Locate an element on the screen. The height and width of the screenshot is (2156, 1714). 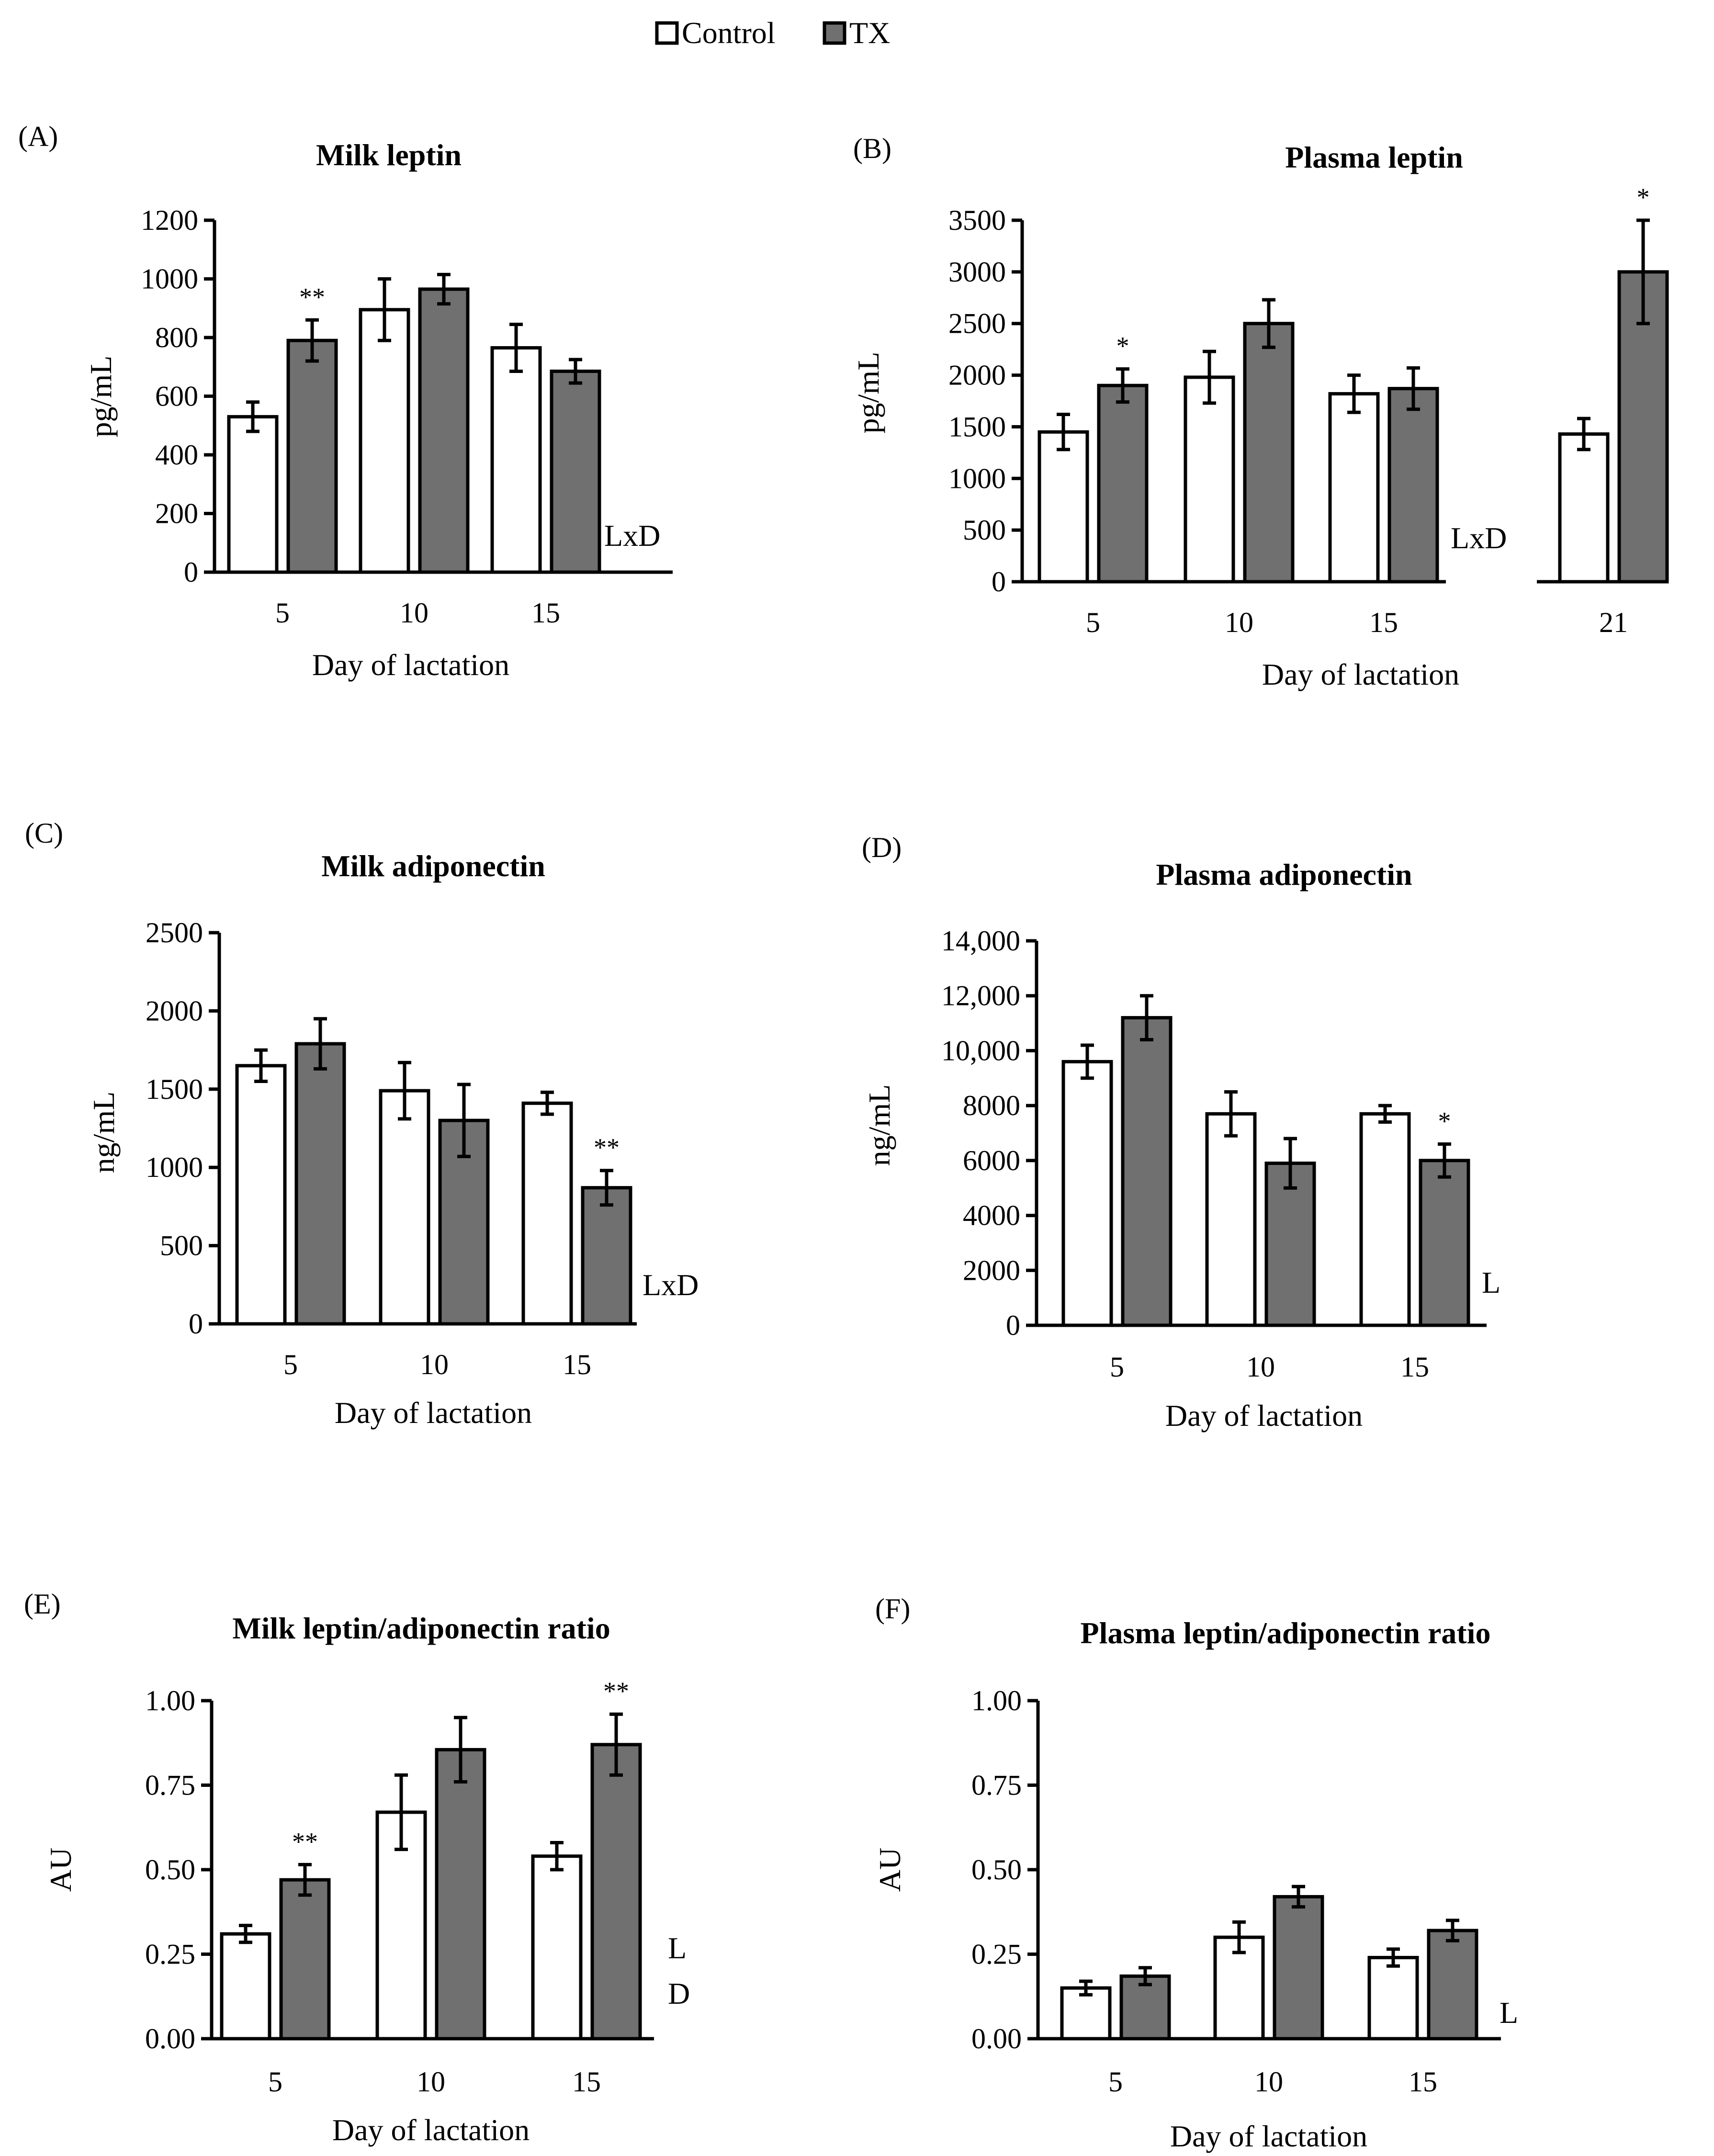
y-tick-label: 1500 is located at coordinates (175, 1089).